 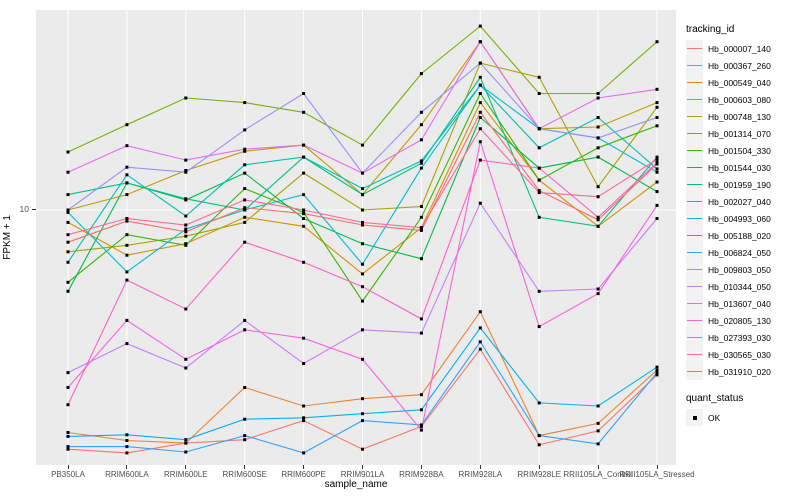 I want to click on legend-item-Hb_031910_020: Hb_031910_020, so click(x=742, y=371).